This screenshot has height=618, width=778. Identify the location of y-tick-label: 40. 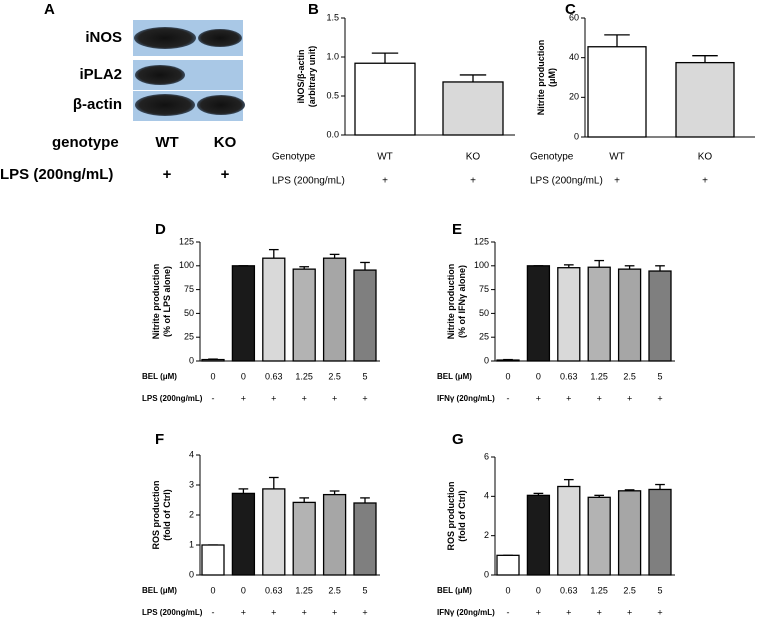
(574, 57).